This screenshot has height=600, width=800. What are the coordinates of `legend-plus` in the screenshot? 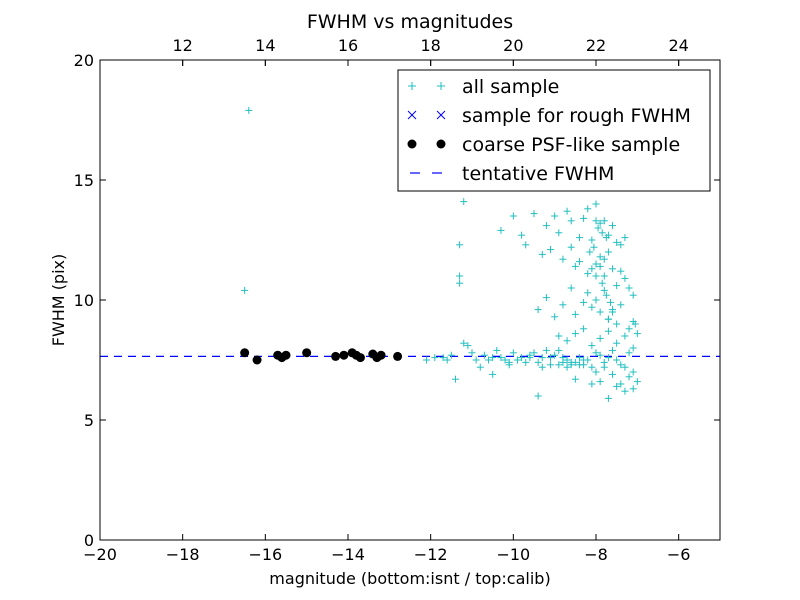 It's located at (412, 86).